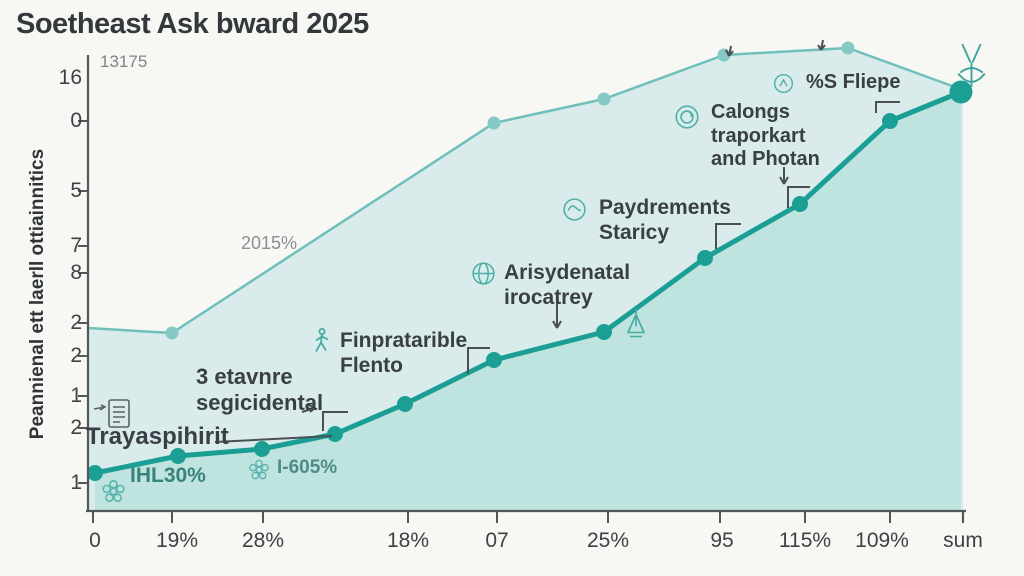 This screenshot has width=1024, height=576. I want to click on x-axis-line, so click(526, 515).